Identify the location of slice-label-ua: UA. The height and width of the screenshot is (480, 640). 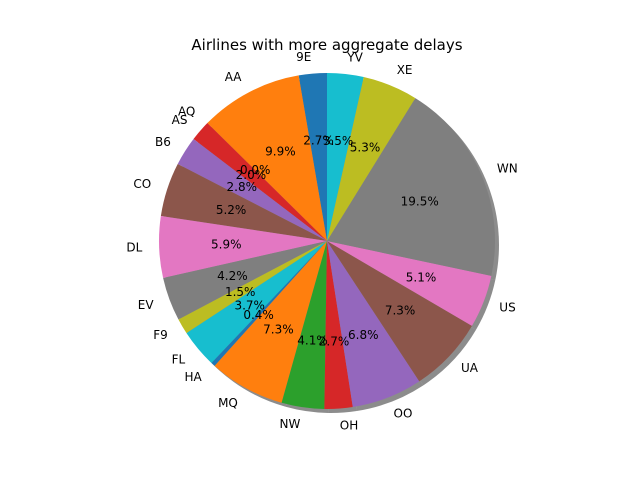
(470, 368).